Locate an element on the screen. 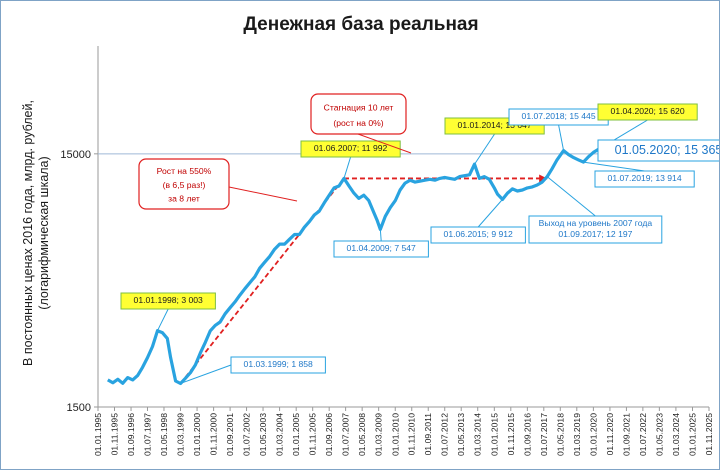  callout-label-c6: 01.06.2015; 9 912 is located at coordinates (479, 234).